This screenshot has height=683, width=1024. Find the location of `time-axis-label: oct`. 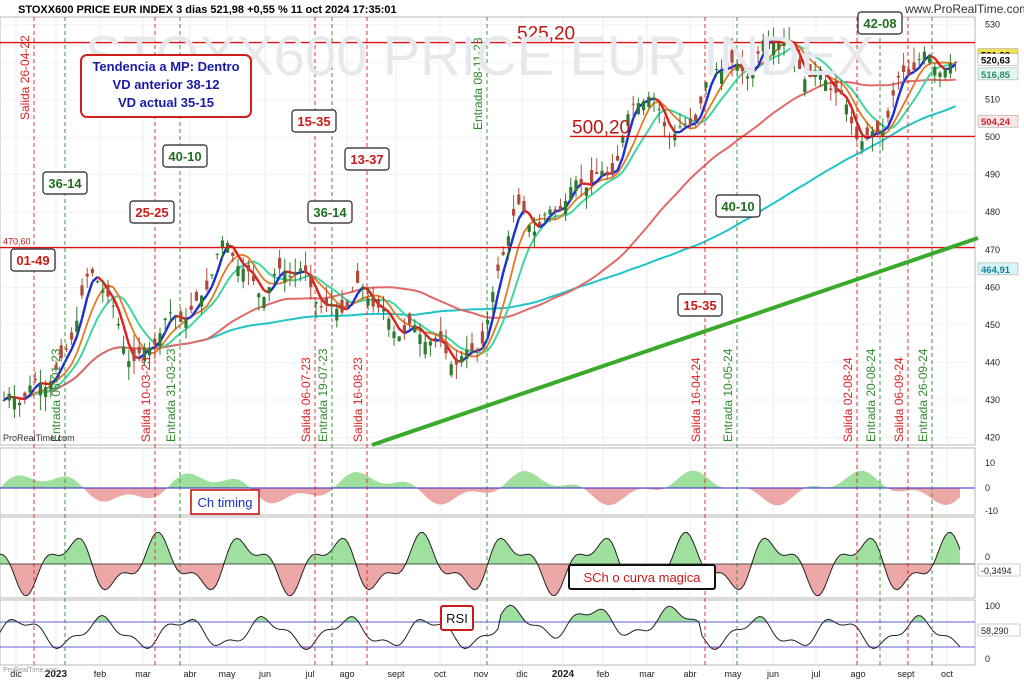

time-axis-label: oct is located at coordinates (947, 674).